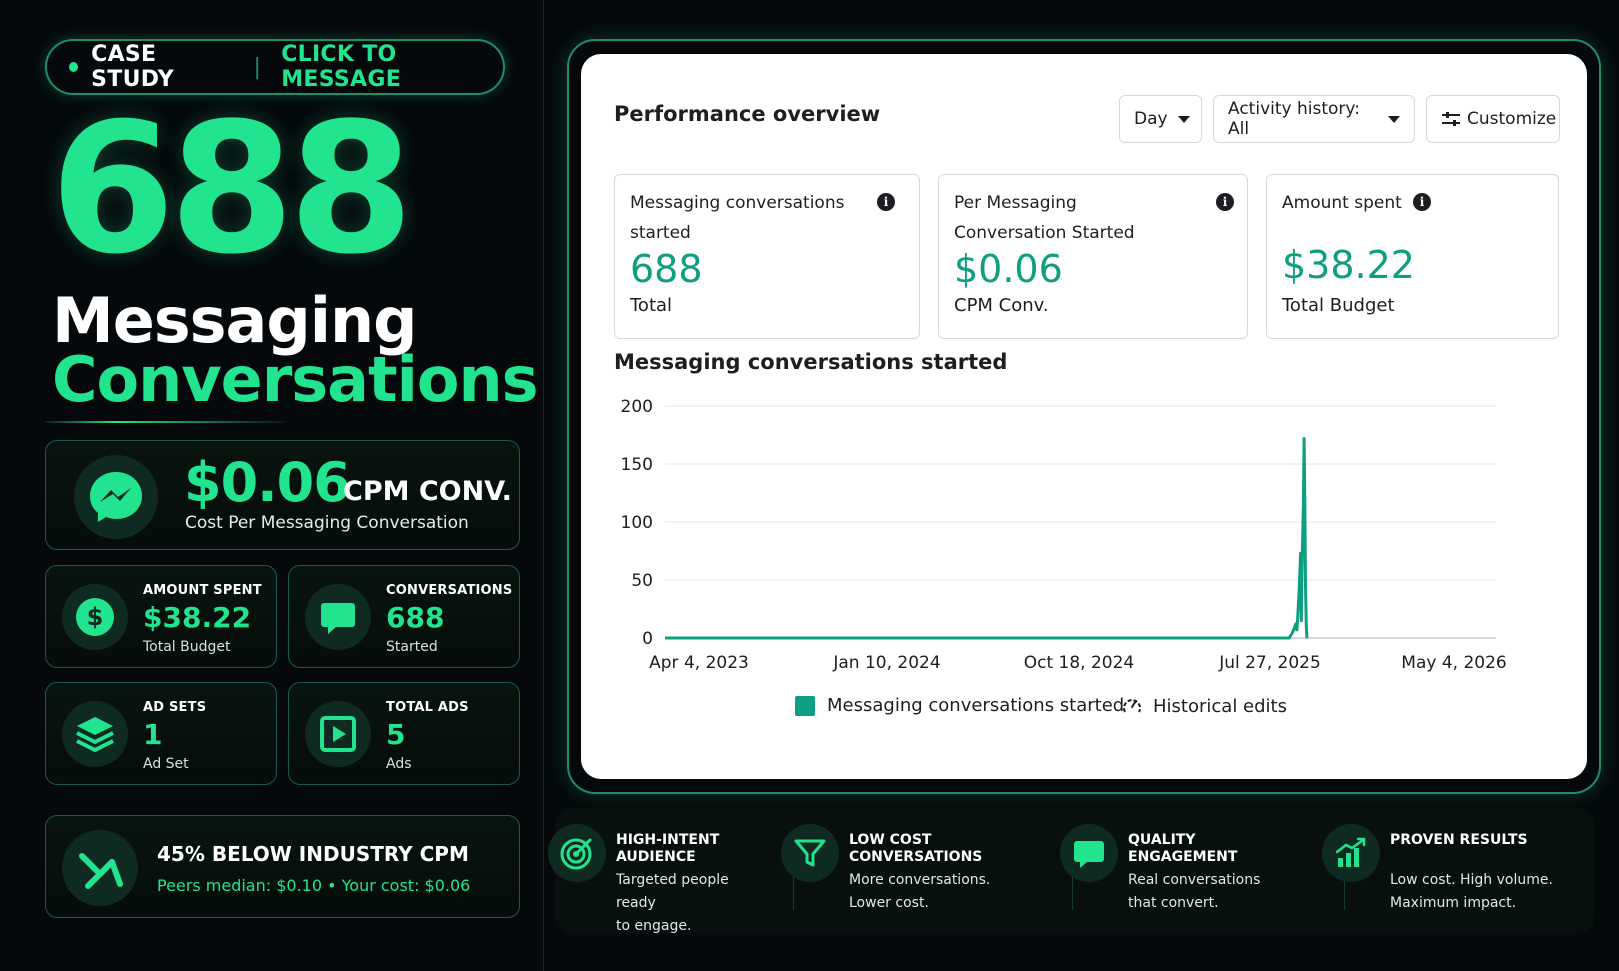 The height and width of the screenshot is (971, 1619). What do you see at coordinates (637, 465) in the screenshot?
I see `y-tick-label: 150` at bounding box center [637, 465].